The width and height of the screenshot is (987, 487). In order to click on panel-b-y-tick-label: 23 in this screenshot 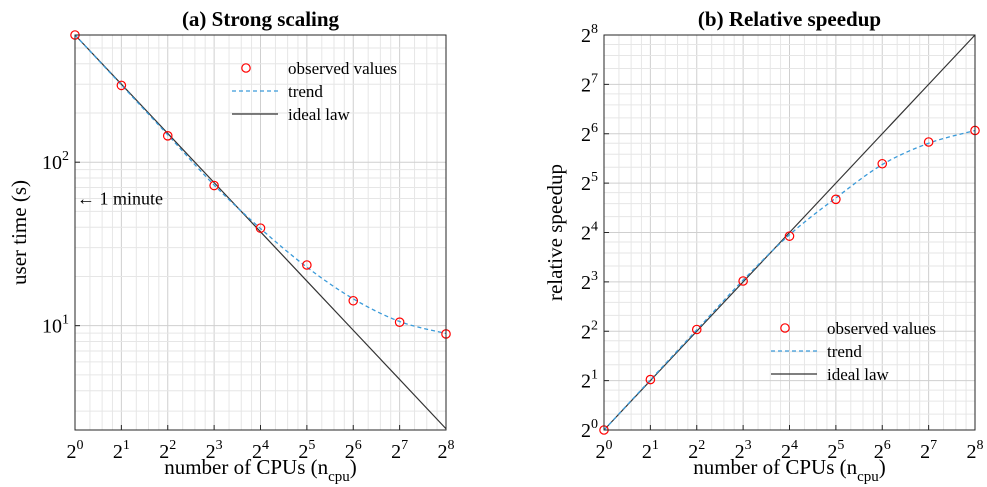, I will do `click(589, 281)`.